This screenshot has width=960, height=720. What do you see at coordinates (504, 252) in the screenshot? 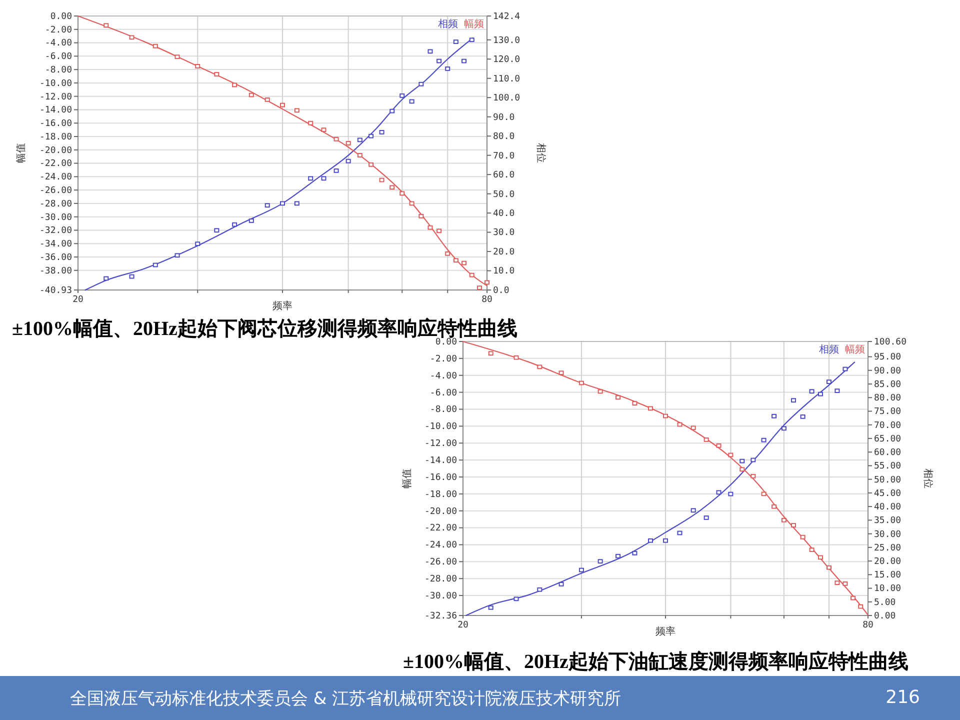
I see `y2-tick-label: 20.0` at bounding box center [504, 252].